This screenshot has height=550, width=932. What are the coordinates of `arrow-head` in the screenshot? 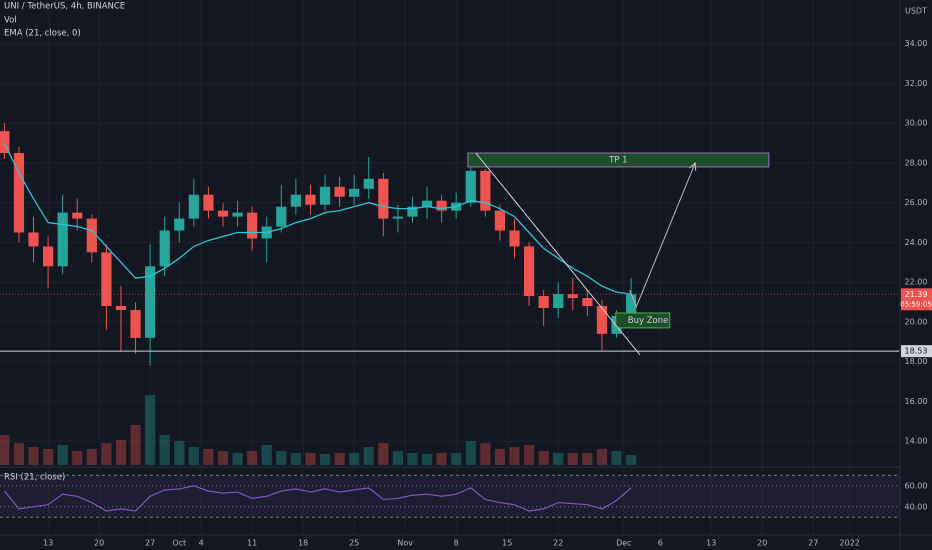 It's located at (692, 166).